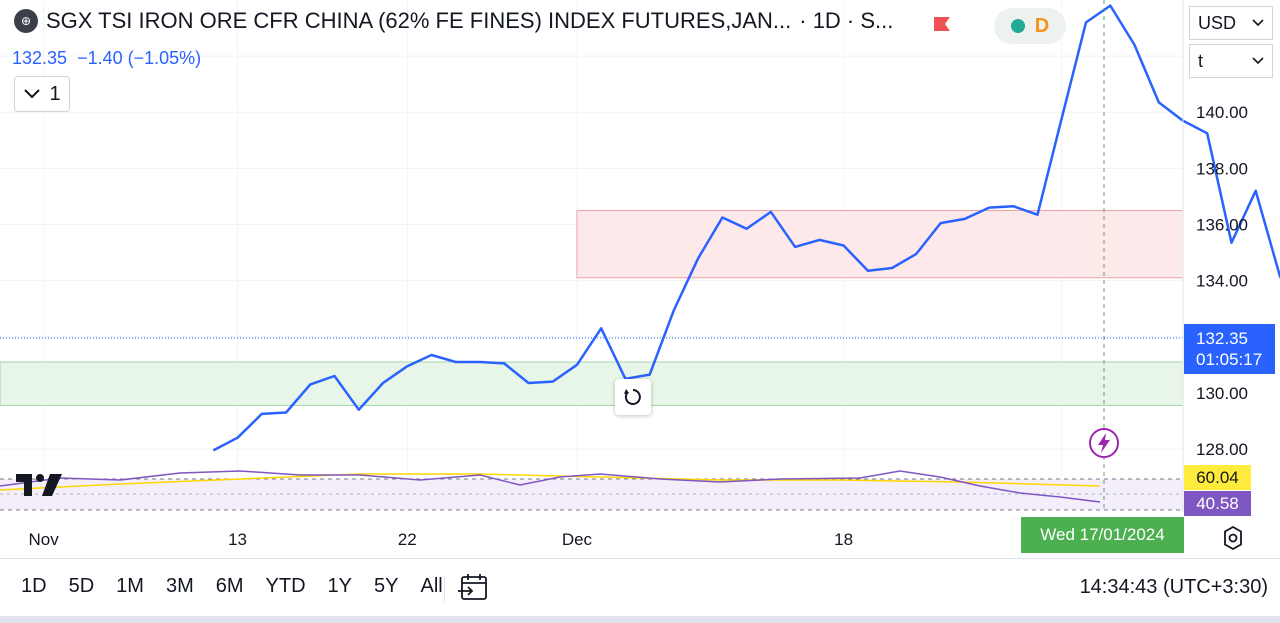 The width and height of the screenshot is (1280, 623). Describe the element at coordinates (179, 586) in the screenshot. I see `range-button: 3M` at that location.